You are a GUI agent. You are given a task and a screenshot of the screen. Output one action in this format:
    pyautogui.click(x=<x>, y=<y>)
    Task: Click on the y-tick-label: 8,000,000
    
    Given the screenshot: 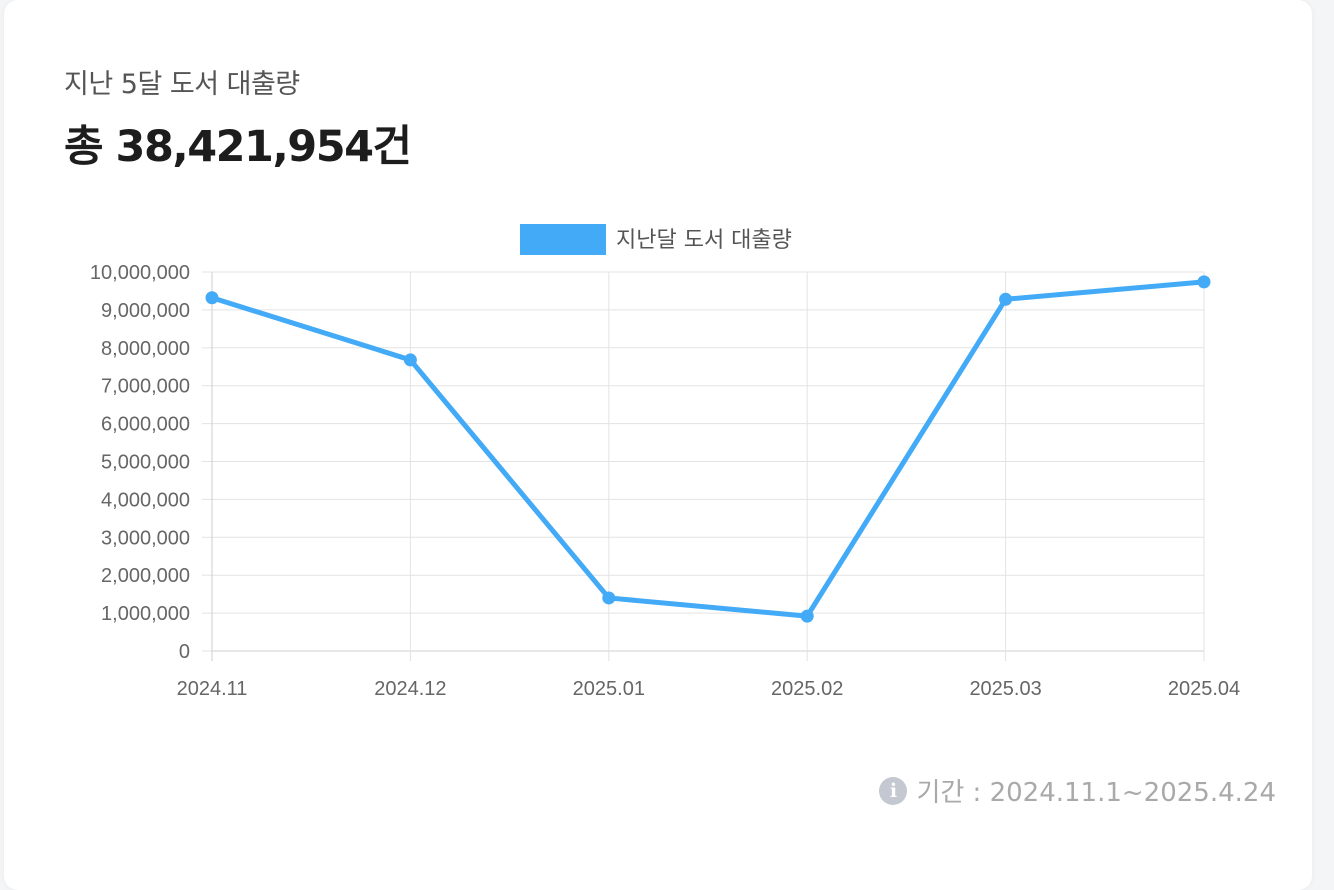 What is the action you would take?
    pyautogui.click(x=145, y=349)
    